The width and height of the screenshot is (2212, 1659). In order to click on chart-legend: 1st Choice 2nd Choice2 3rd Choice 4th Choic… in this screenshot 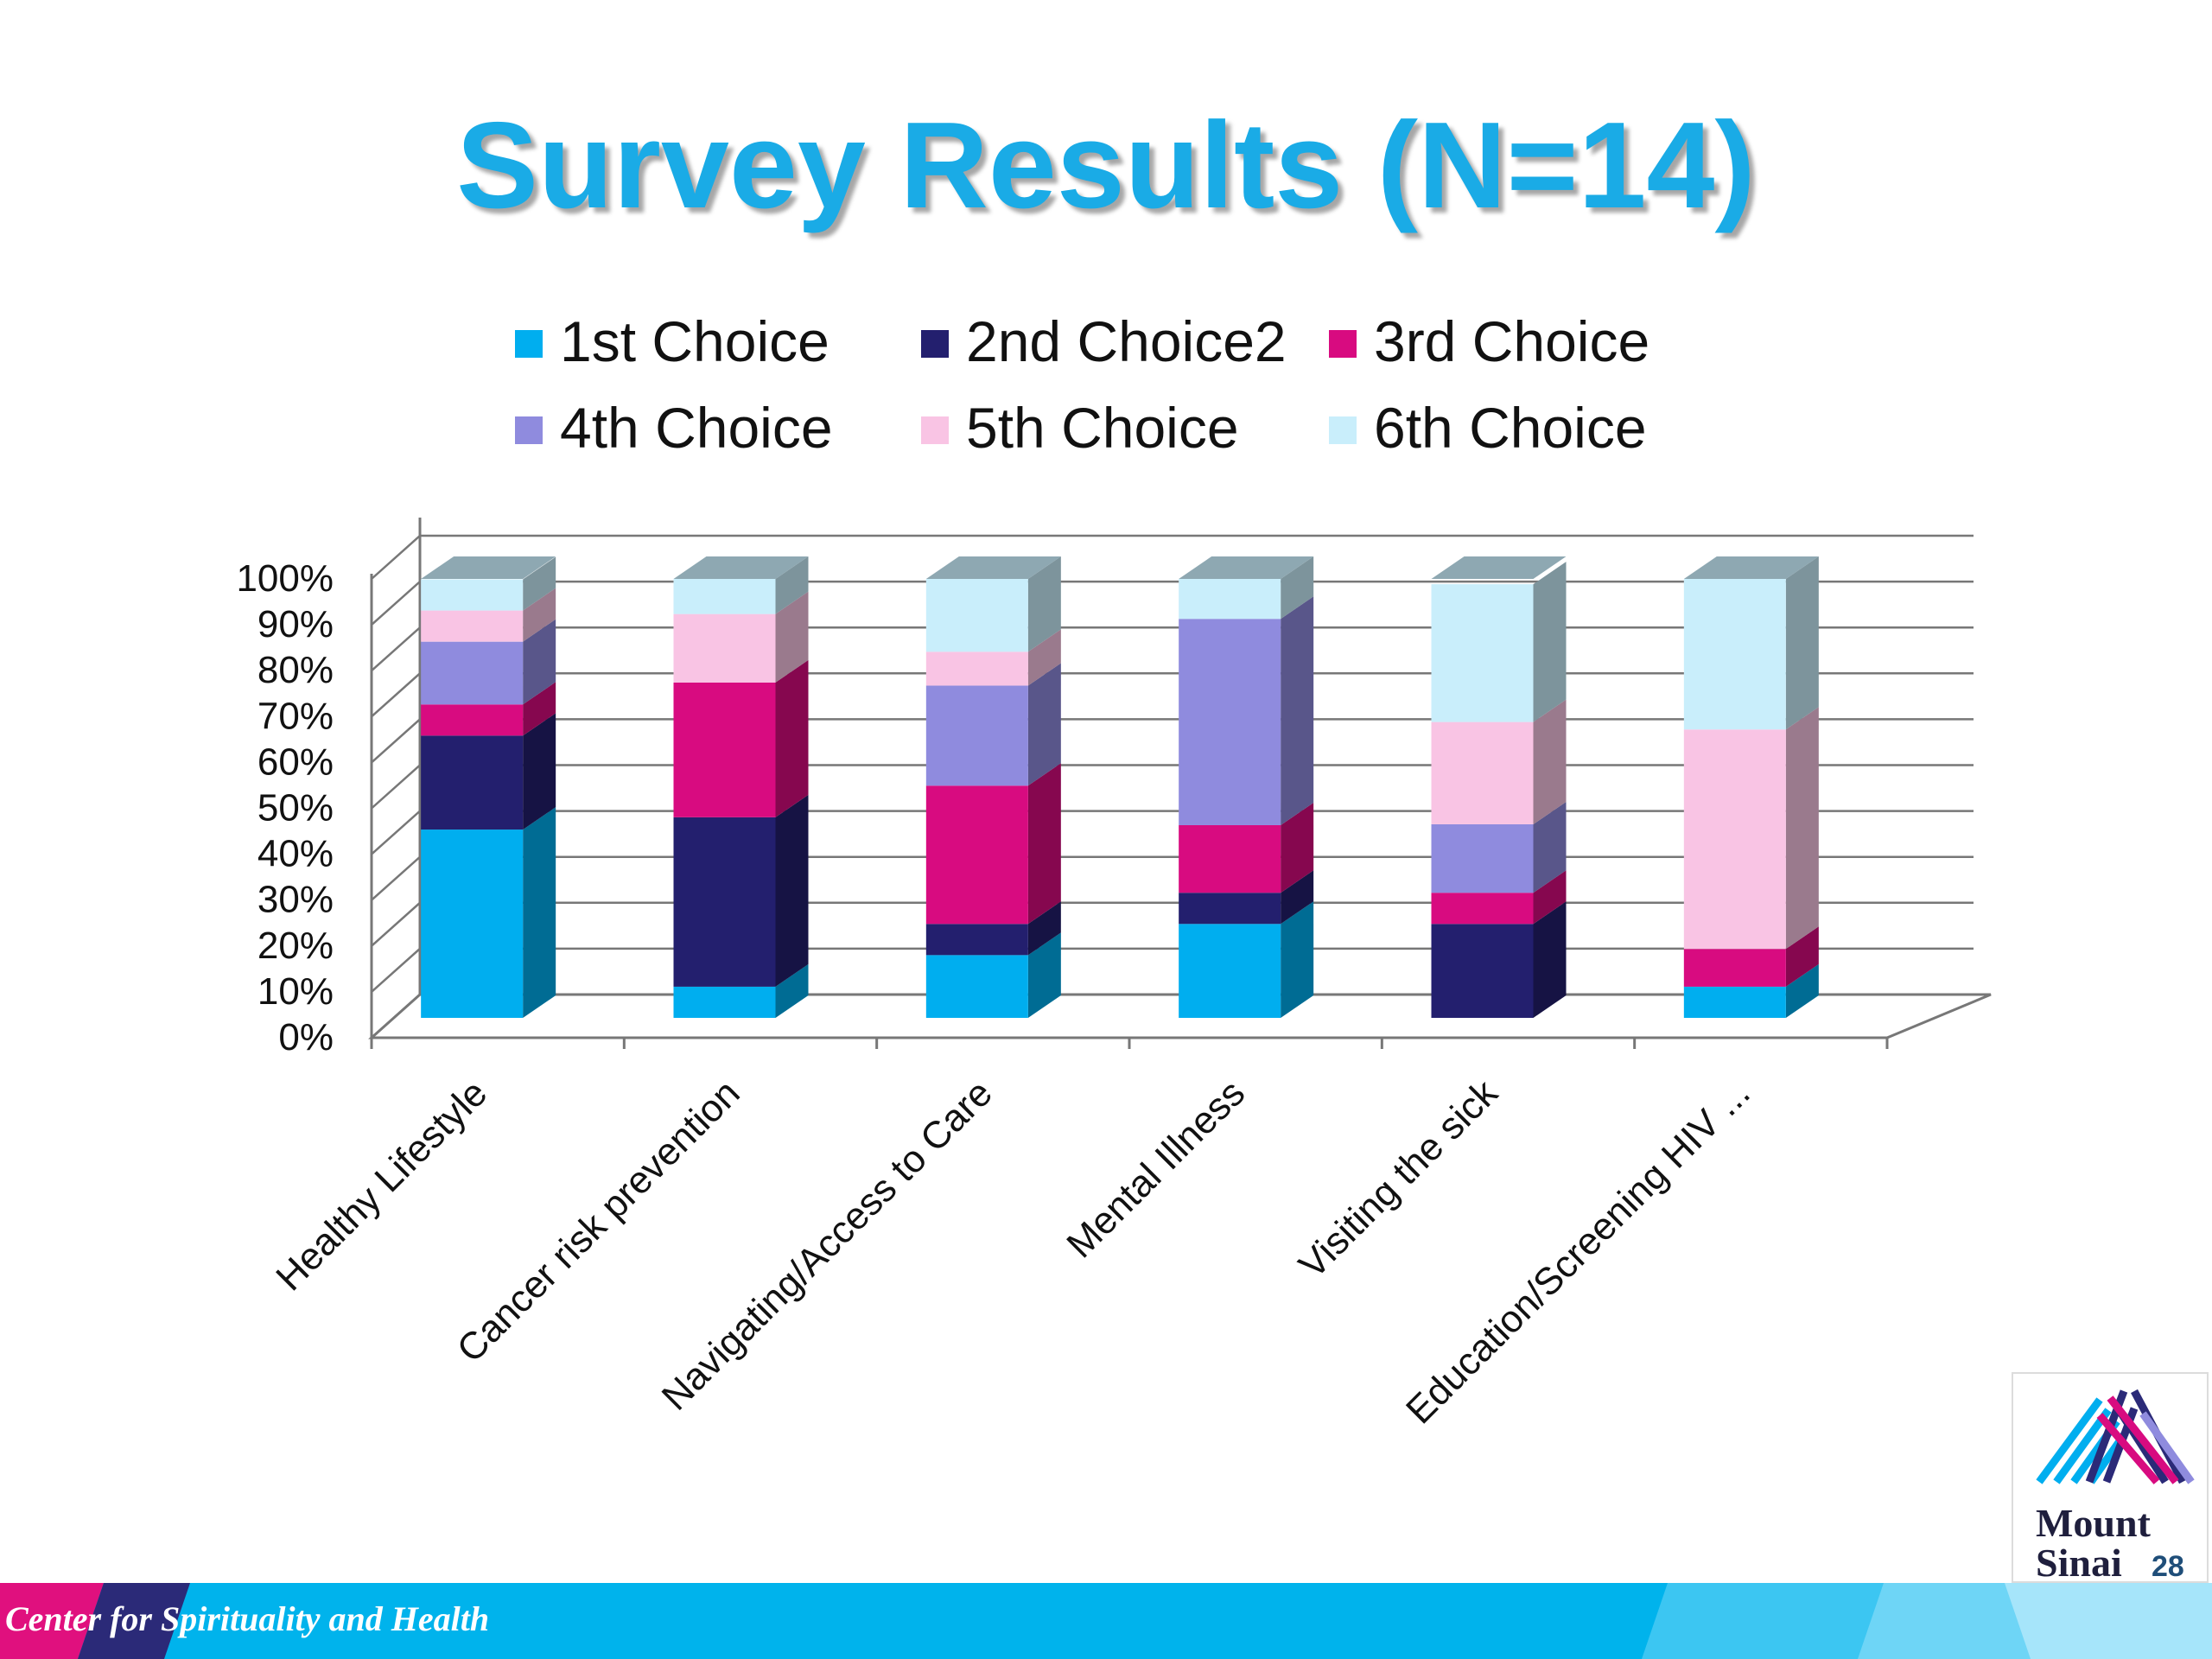, I will do `click(1082, 384)`.